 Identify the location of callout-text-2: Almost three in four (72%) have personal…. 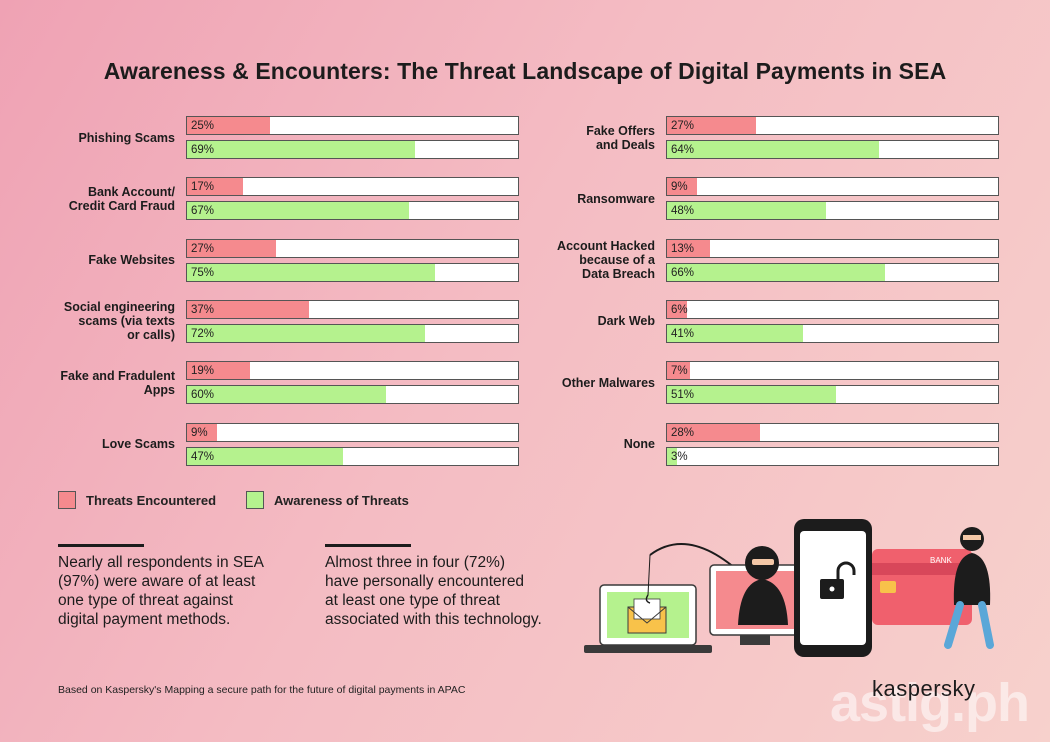
(433, 591).